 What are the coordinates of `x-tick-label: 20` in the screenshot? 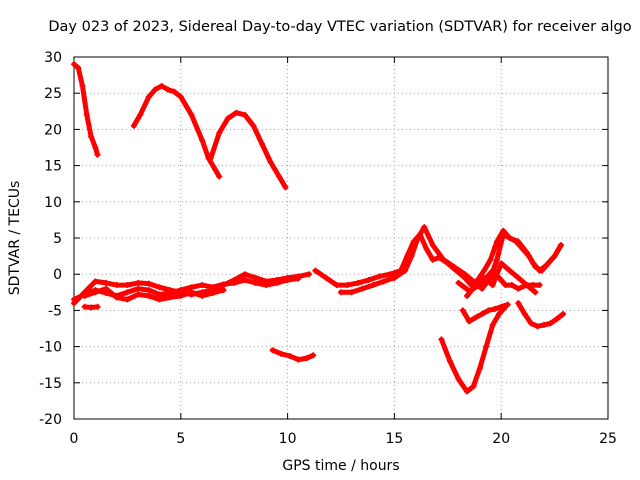 It's located at (501, 439).